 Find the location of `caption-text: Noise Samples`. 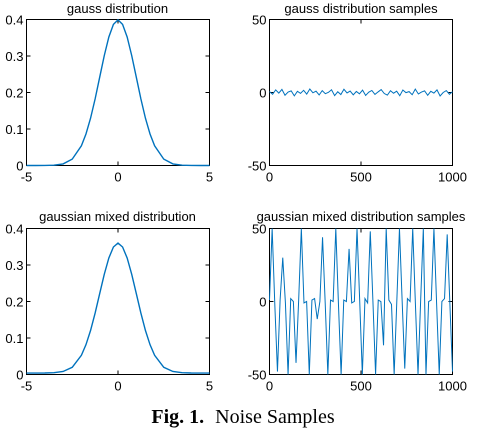

caption-text: Noise Samples is located at coordinates (275, 417).